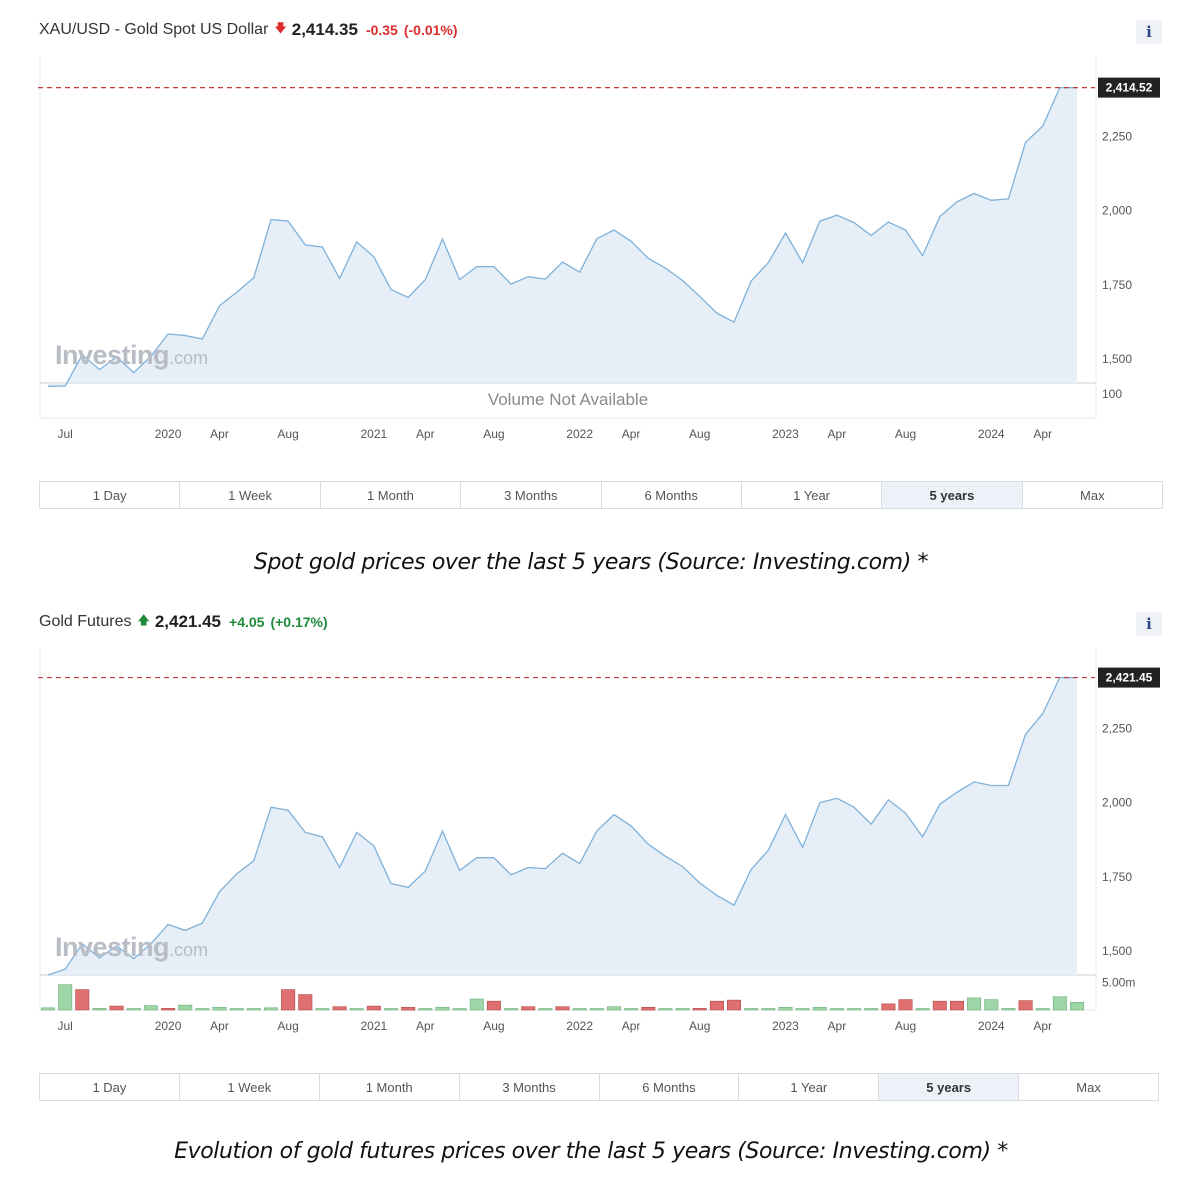 This screenshot has height=1182, width=1182. I want to click on arrow-up-icon: 🡅, so click(143, 619).